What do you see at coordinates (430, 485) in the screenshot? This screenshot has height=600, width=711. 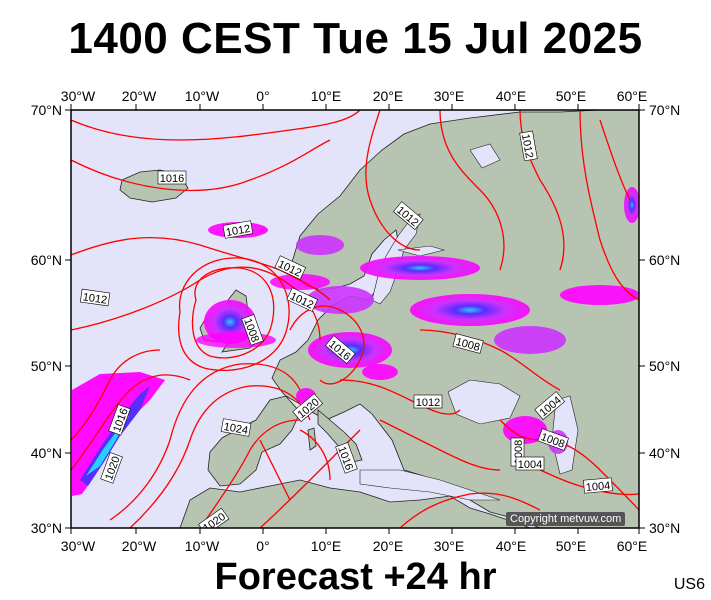 I see `mediterranean-east` at bounding box center [430, 485].